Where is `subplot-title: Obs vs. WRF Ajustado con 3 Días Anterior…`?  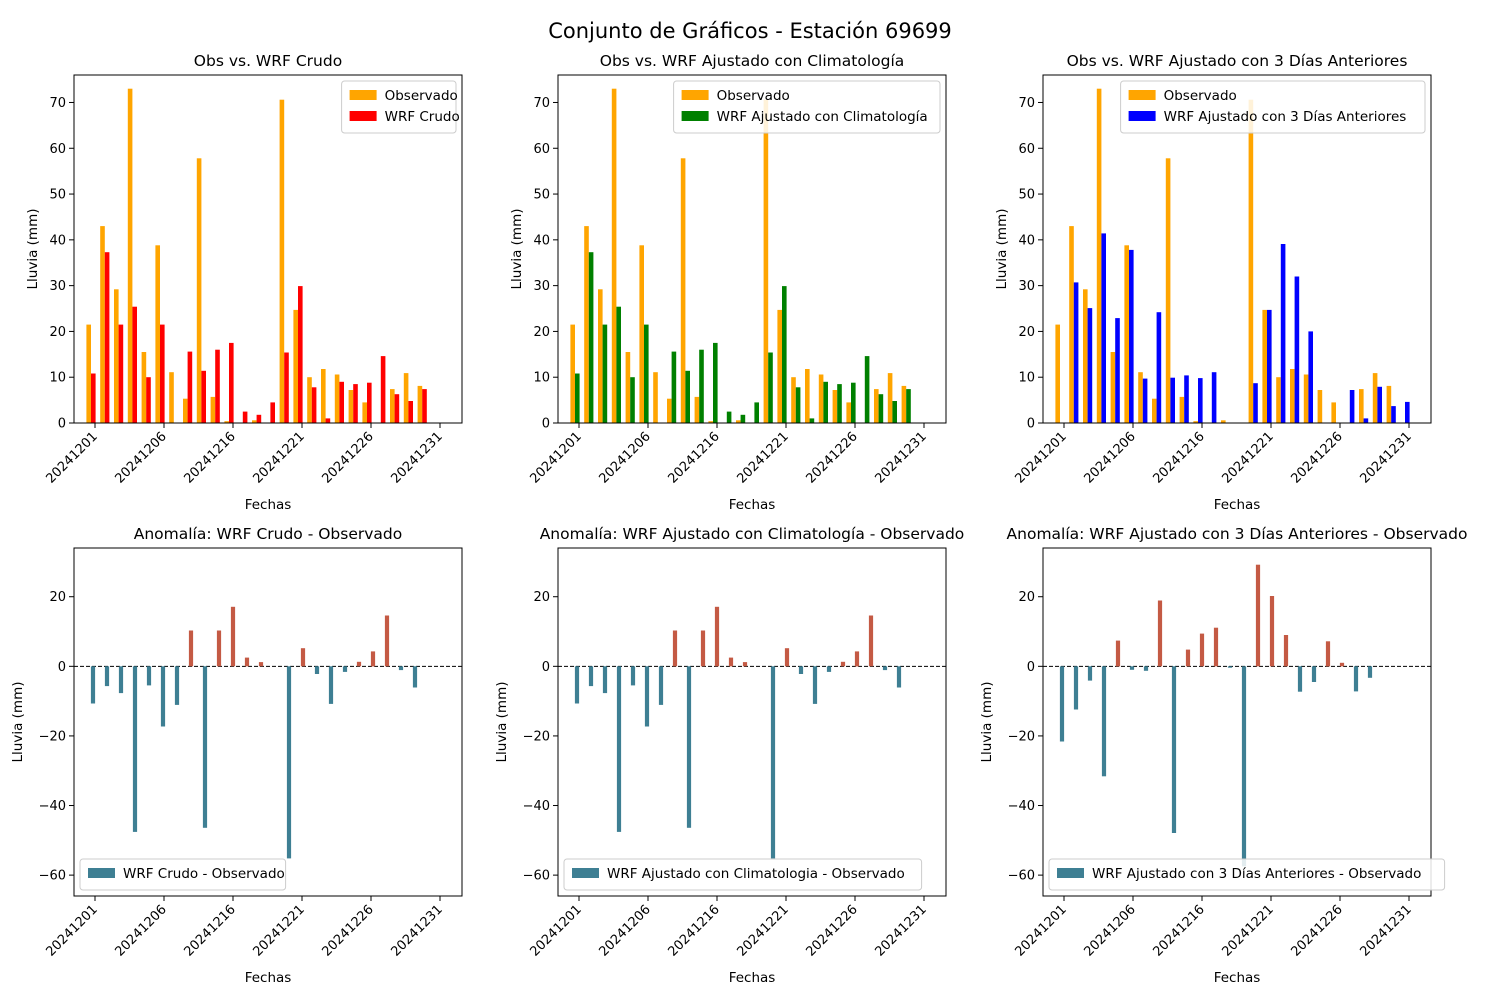 subplot-title: Obs vs. WRF Ajustado con 3 Días Anterior… is located at coordinates (1237, 61).